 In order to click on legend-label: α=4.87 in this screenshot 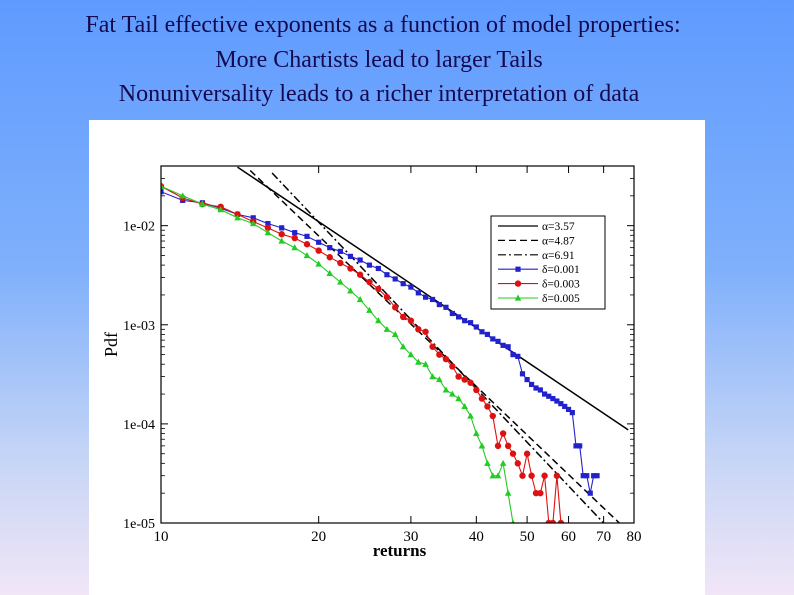, I will do `click(558, 241)`.